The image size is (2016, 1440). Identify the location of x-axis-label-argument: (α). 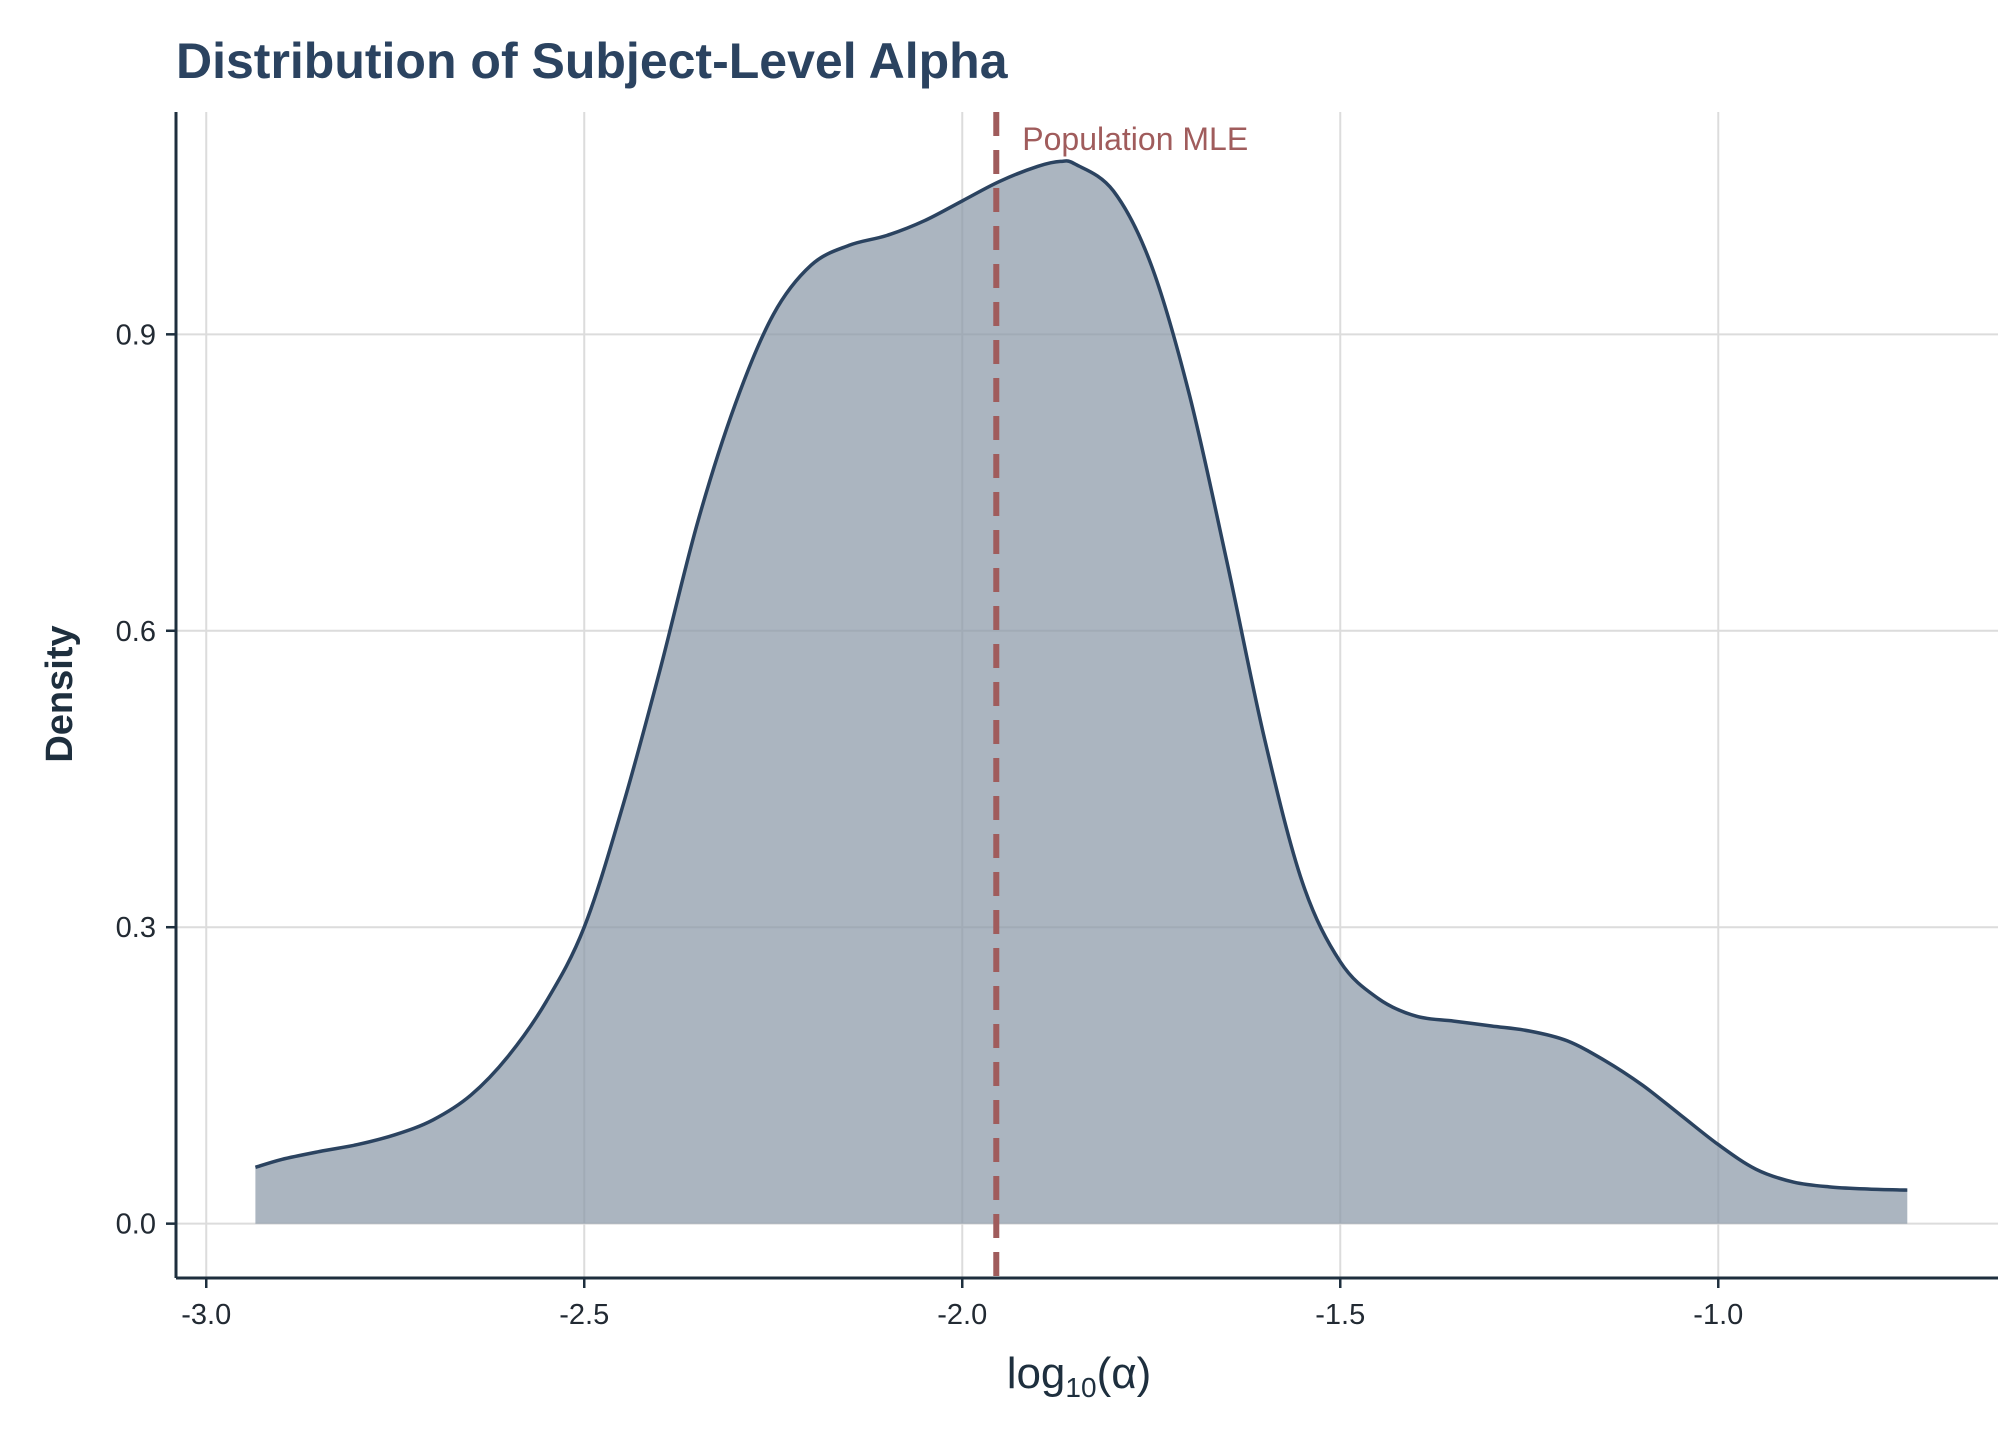
(1124, 1373).